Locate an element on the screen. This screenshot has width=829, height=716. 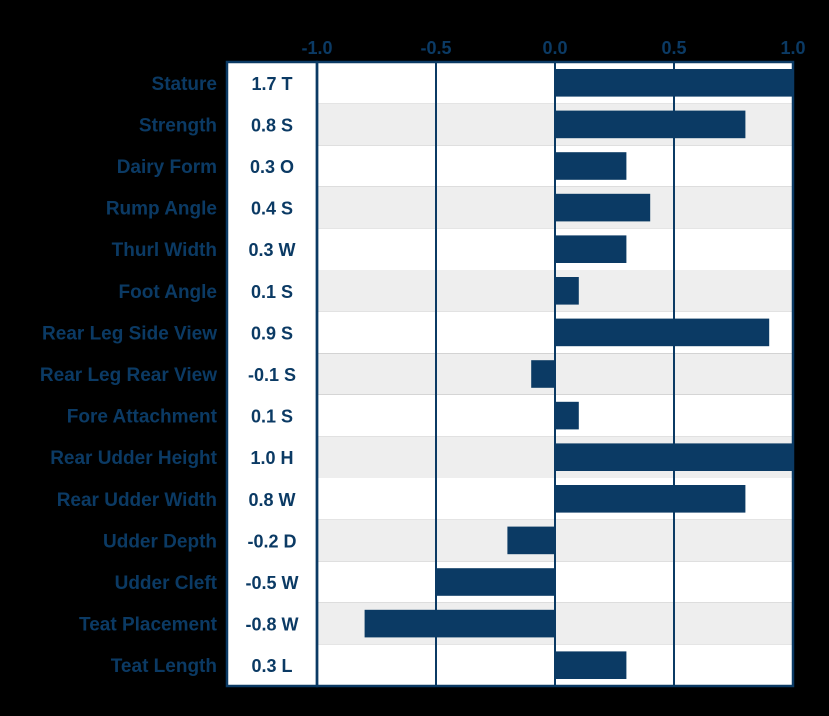
trait-label: Teat Length is located at coordinates (164, 666).